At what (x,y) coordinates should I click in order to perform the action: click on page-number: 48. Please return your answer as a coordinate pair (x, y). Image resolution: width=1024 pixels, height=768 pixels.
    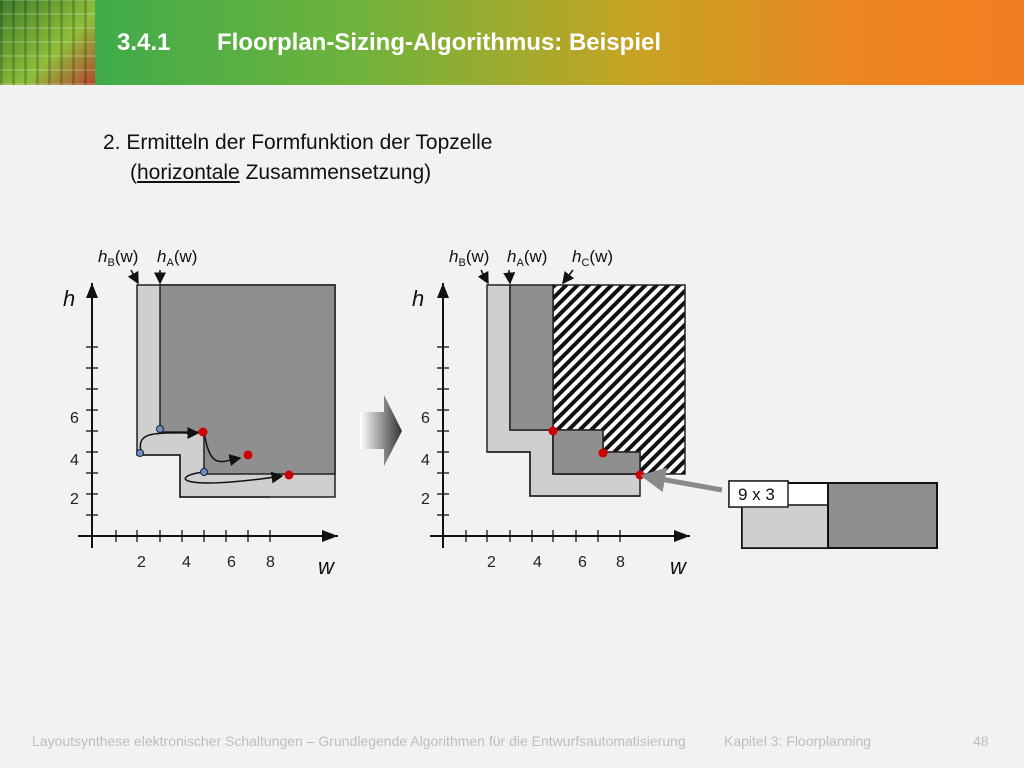
    Looking at the image, I should click on (981, 741).